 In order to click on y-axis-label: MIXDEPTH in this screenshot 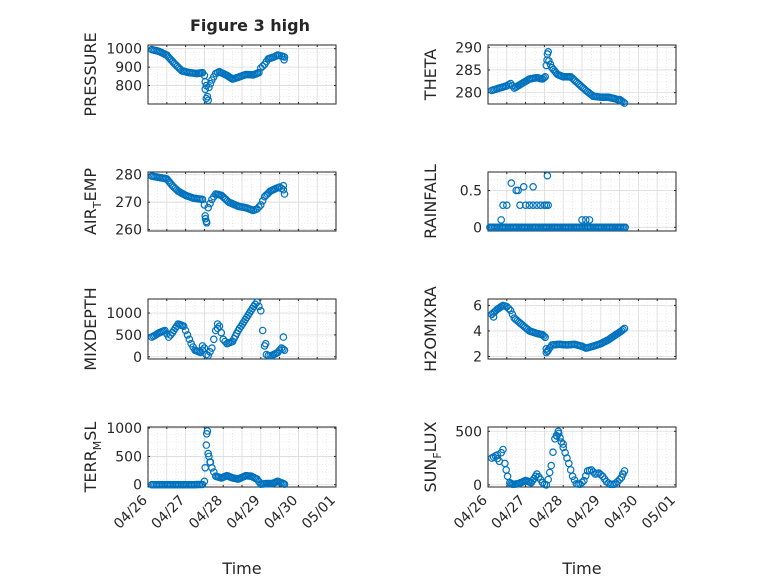, I will do `click(90, 328)`.